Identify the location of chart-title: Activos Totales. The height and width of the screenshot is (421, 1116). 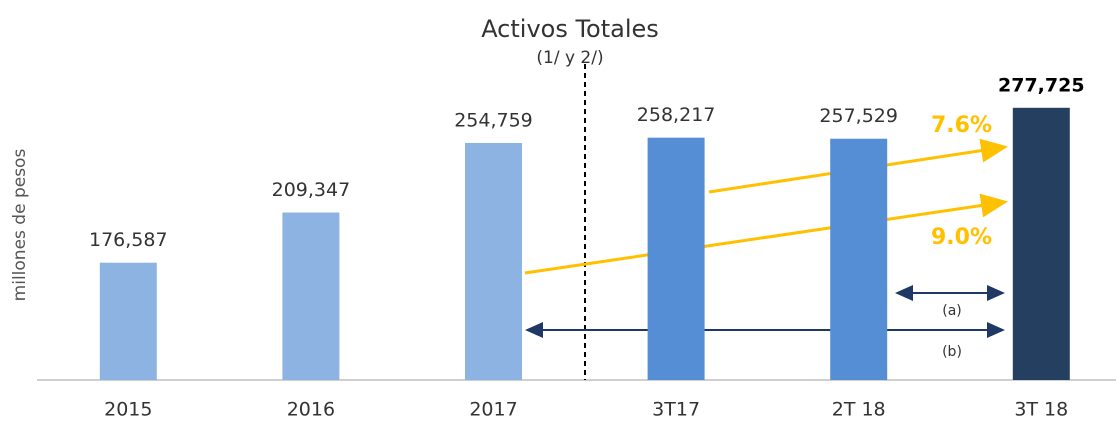
(570, 29).